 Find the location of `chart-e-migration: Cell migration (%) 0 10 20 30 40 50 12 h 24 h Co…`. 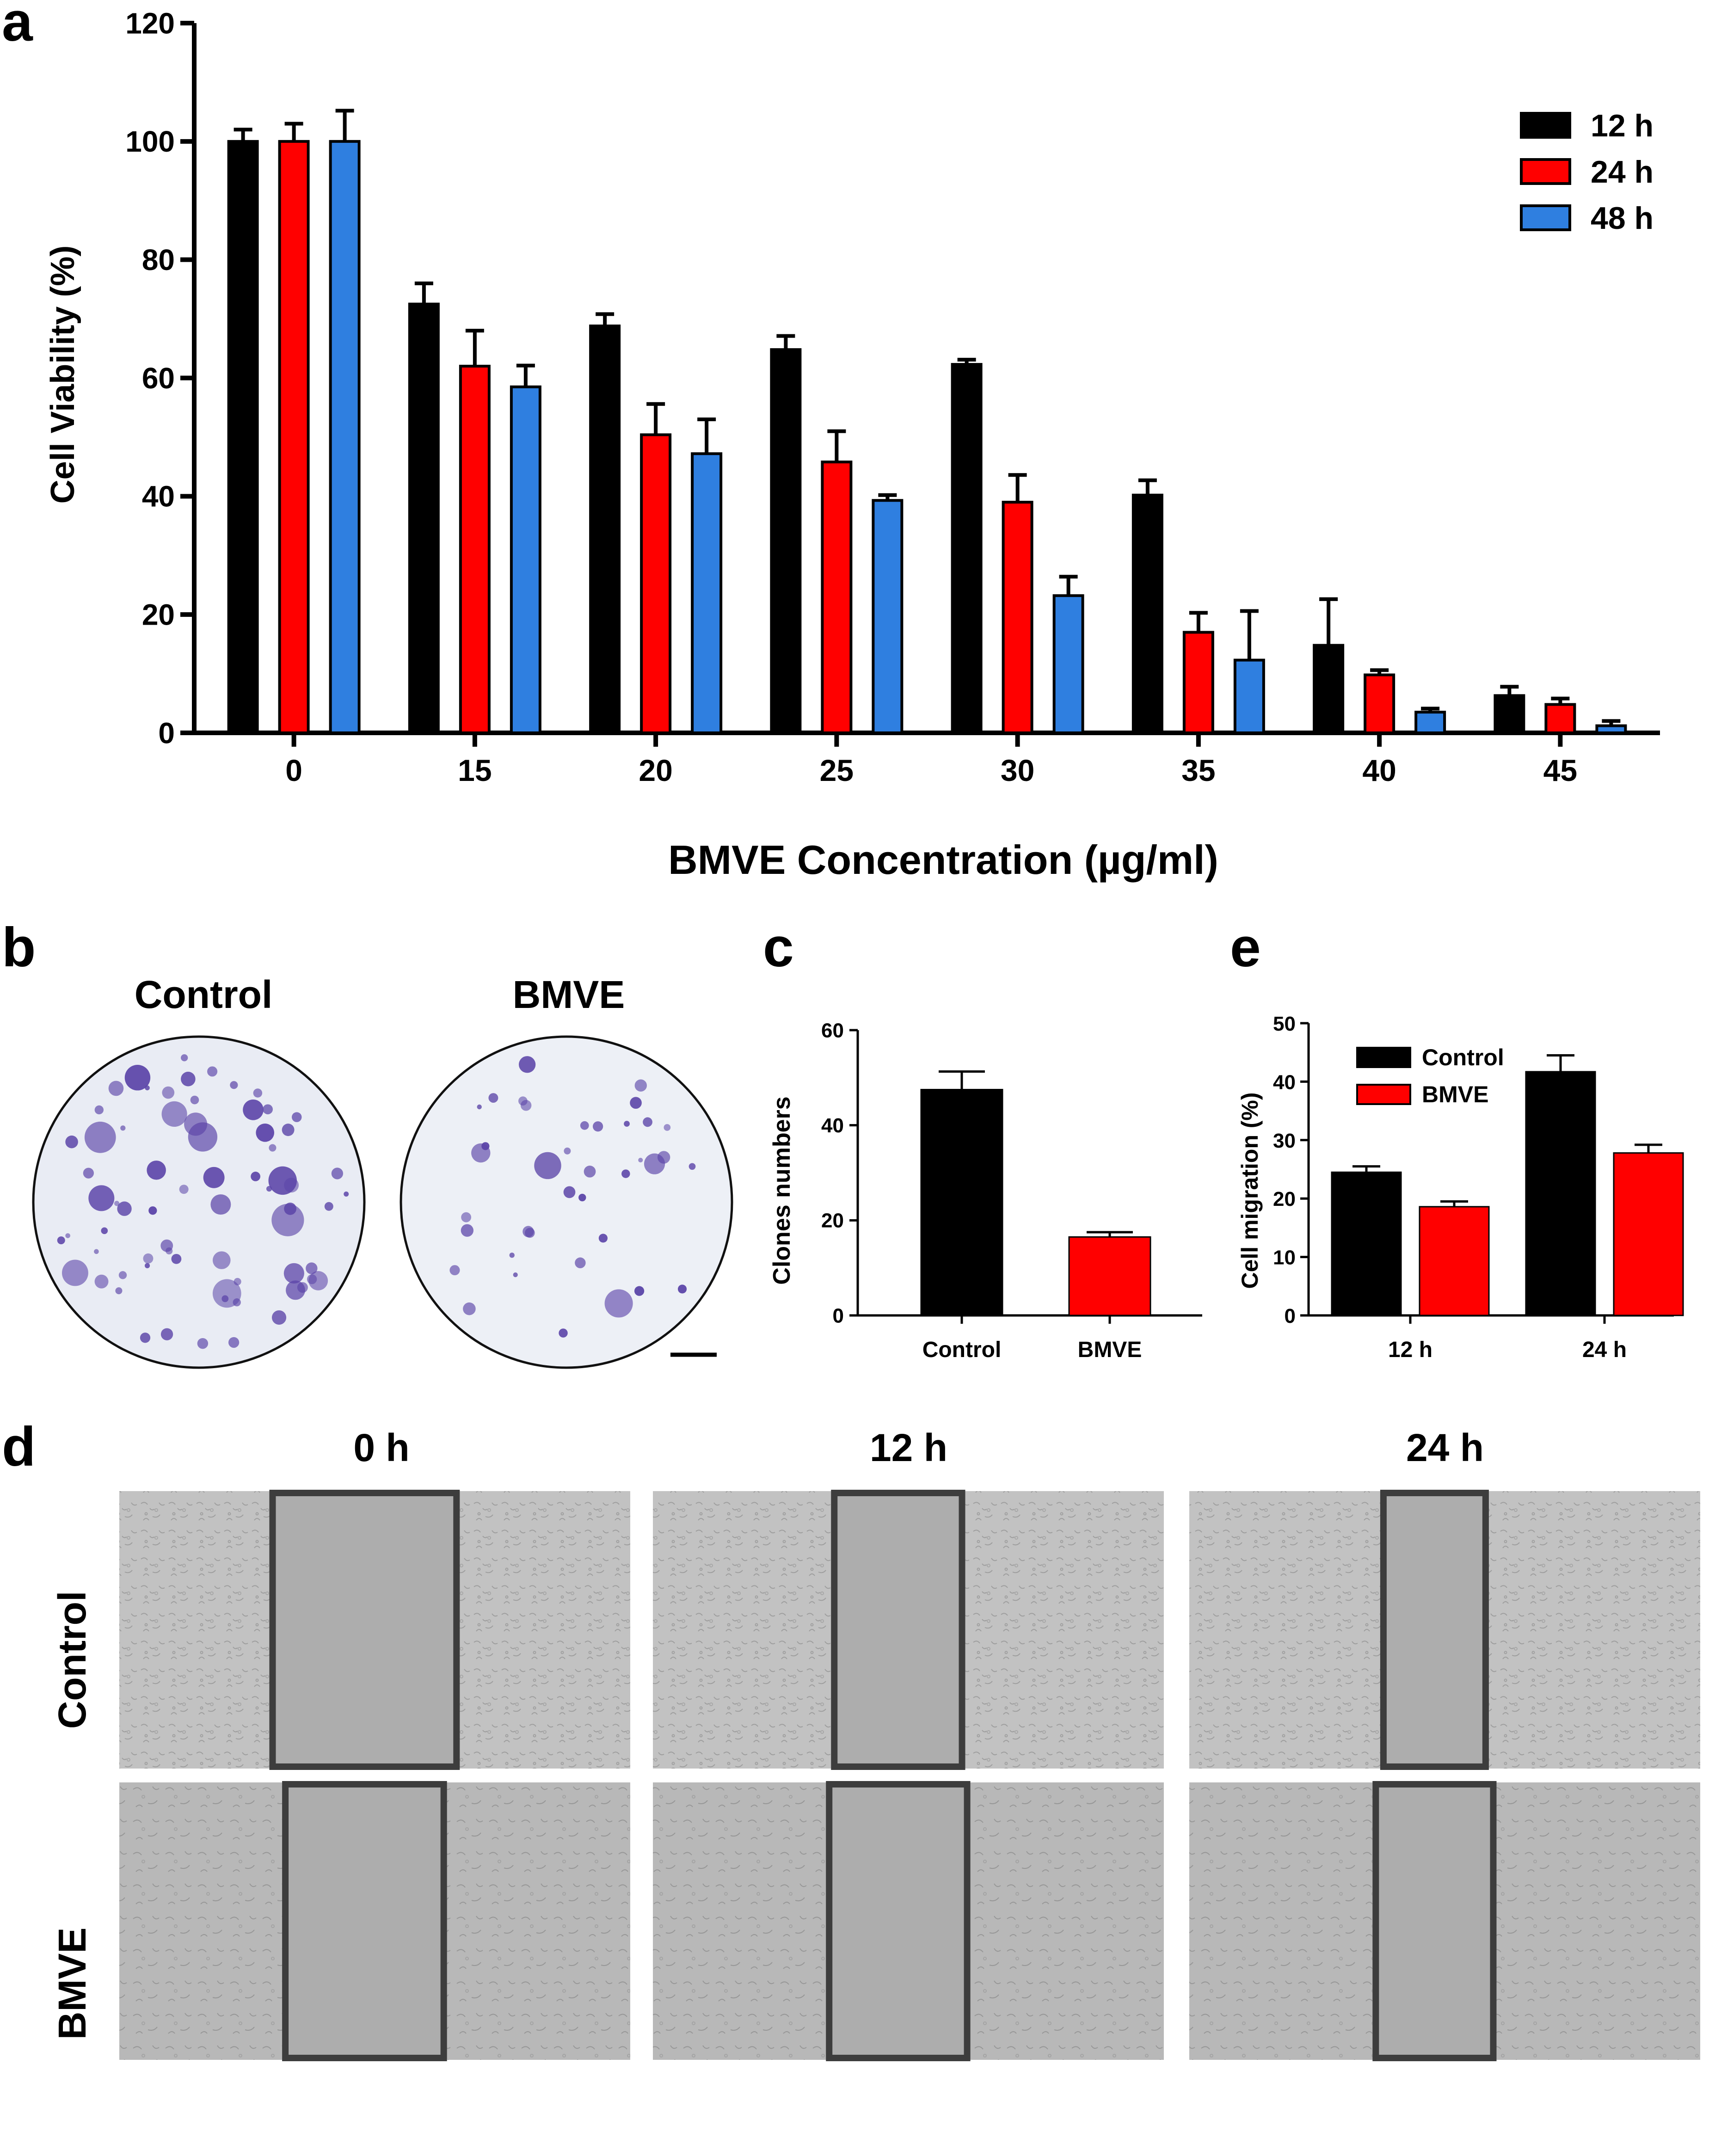

chart-e-migration: Cell migration (%) 0 10 20 30 40 50 12 h 24 h Co… is located at coordinates (1460, 1187).